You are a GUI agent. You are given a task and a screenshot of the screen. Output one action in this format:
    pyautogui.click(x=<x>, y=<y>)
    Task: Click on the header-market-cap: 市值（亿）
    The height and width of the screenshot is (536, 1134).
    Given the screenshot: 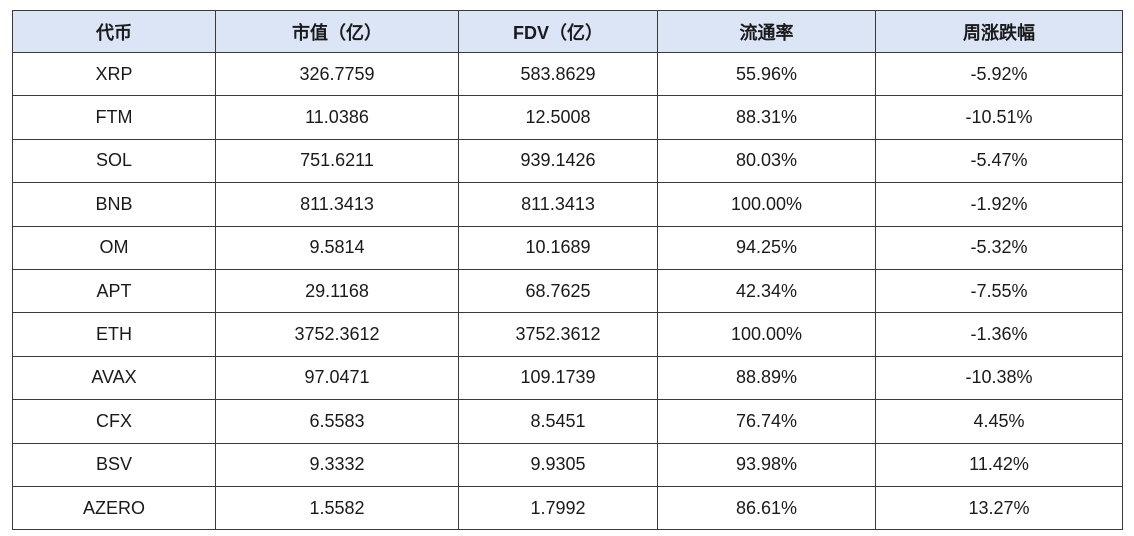 What is the action you would take?
    pyautogui.click(x=337, y=31)
    